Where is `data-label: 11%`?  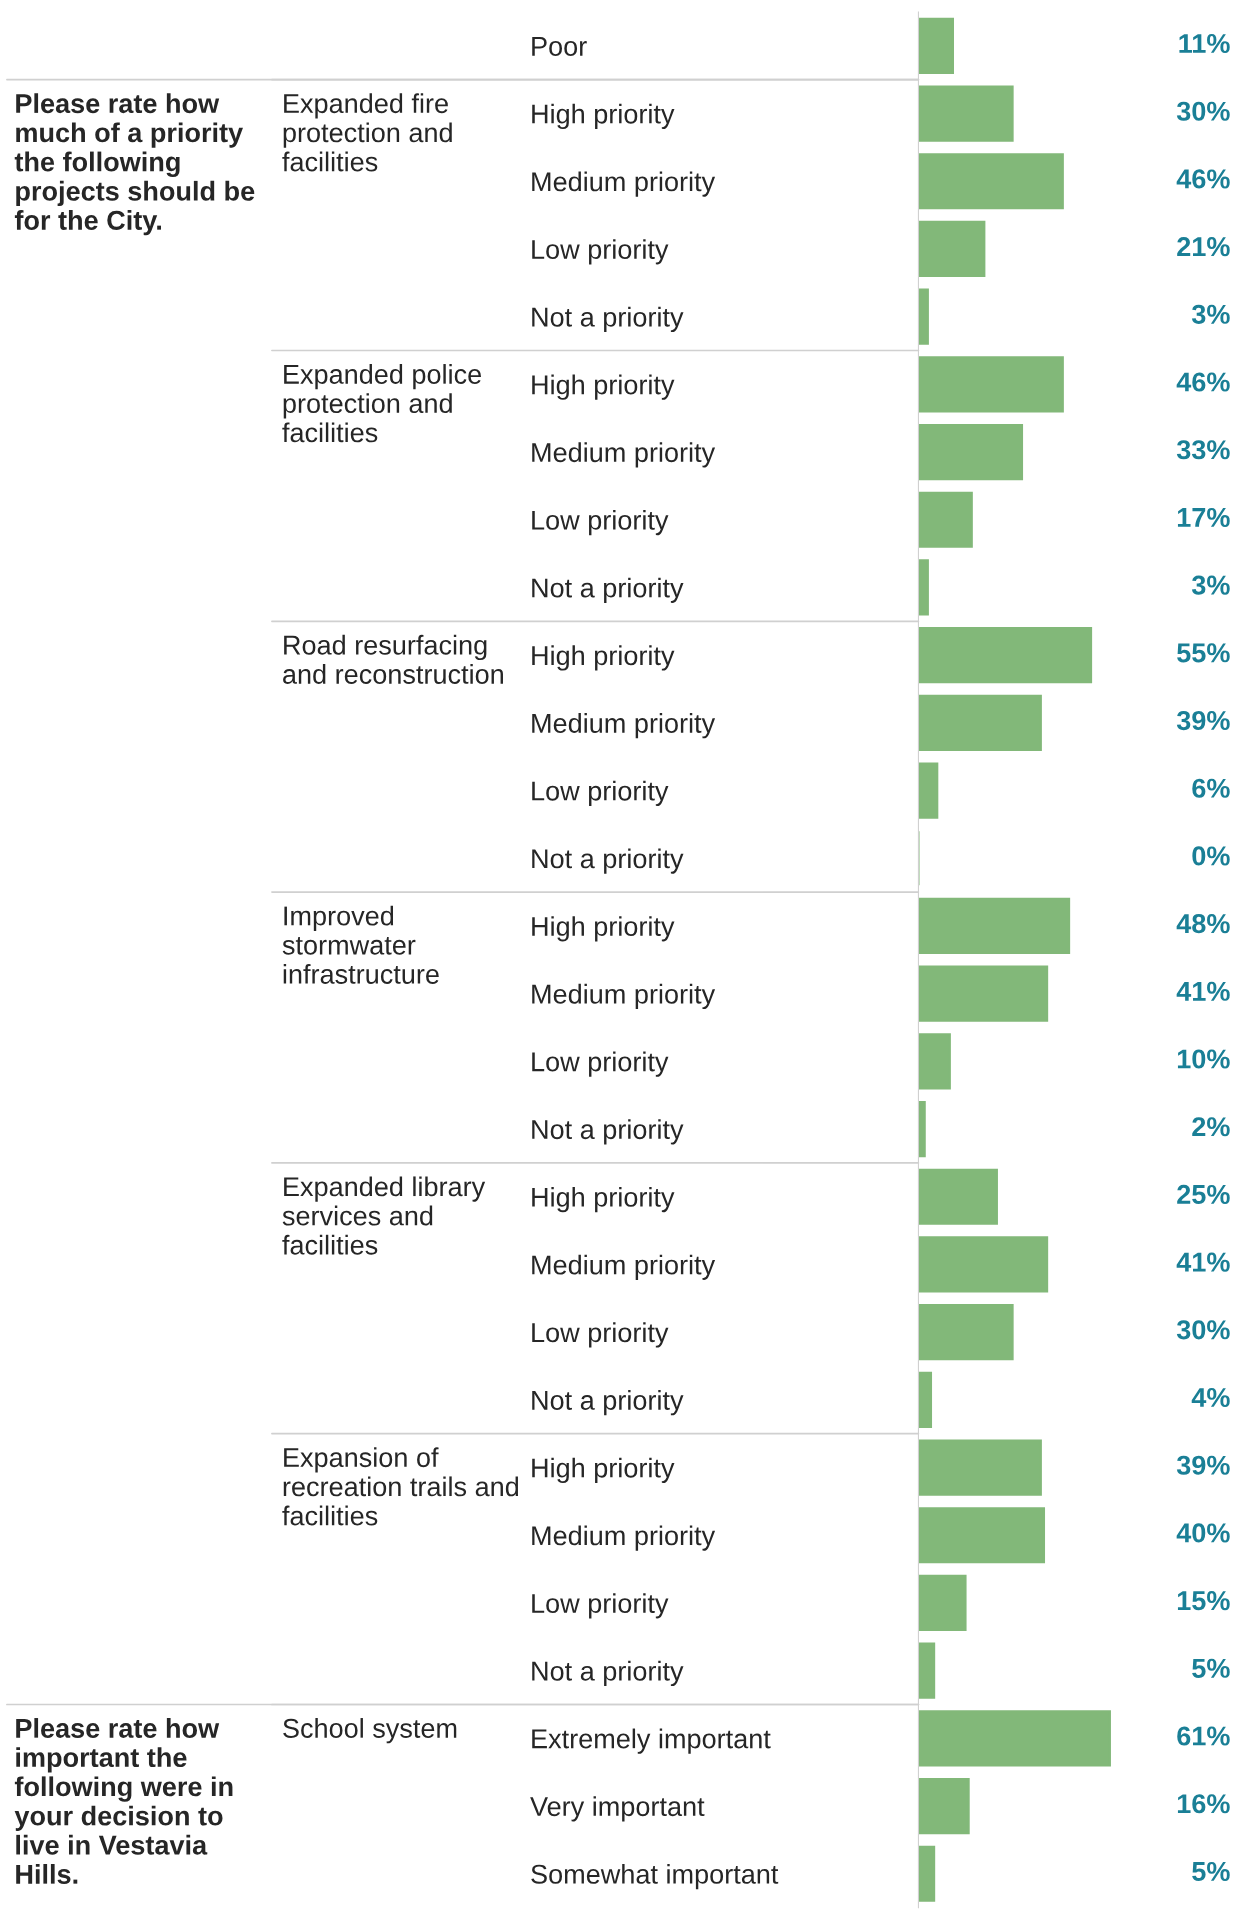
data-label: 11% is located at coordinates (1204, 44).